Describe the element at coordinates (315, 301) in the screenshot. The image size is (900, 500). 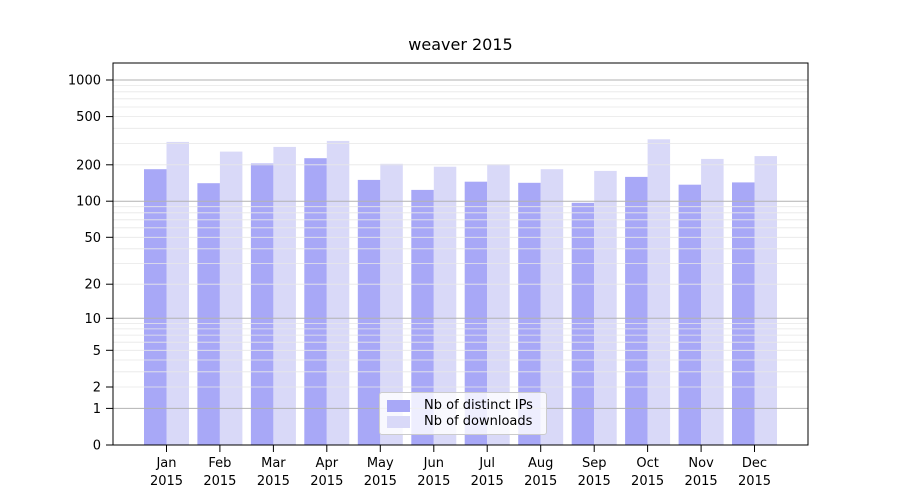
I see `bar-nb-of-distinct-ips-apr` at that location.